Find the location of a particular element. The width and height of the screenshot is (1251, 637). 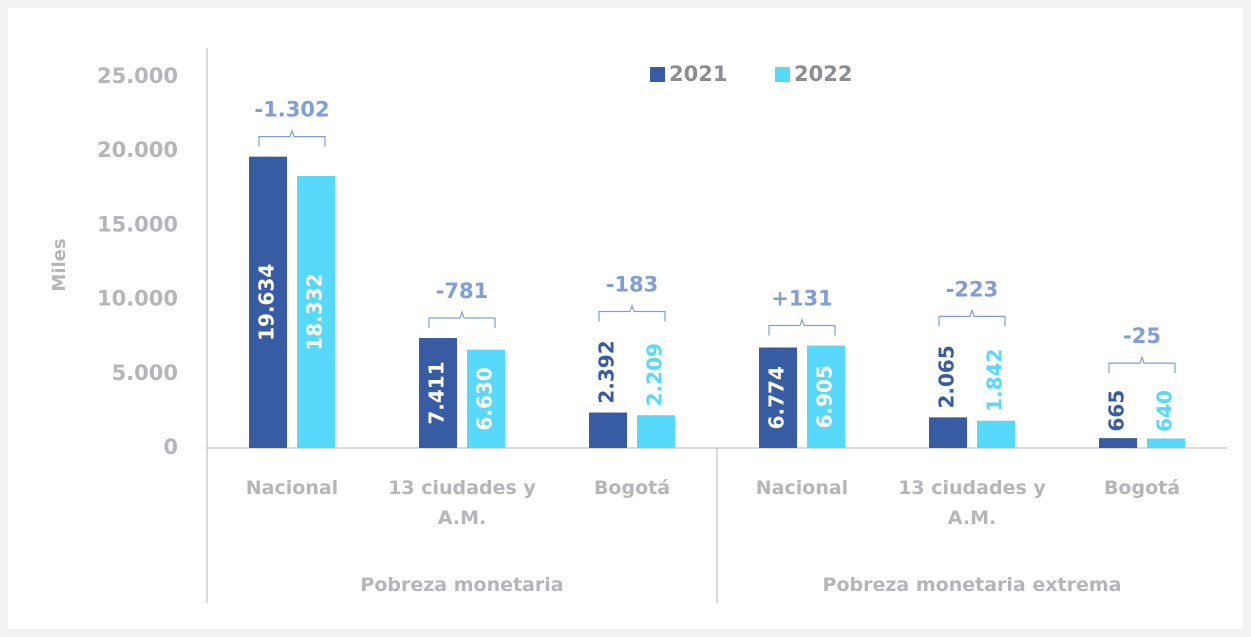

y-tick-label: 0 is located at coordinates (170, 447).